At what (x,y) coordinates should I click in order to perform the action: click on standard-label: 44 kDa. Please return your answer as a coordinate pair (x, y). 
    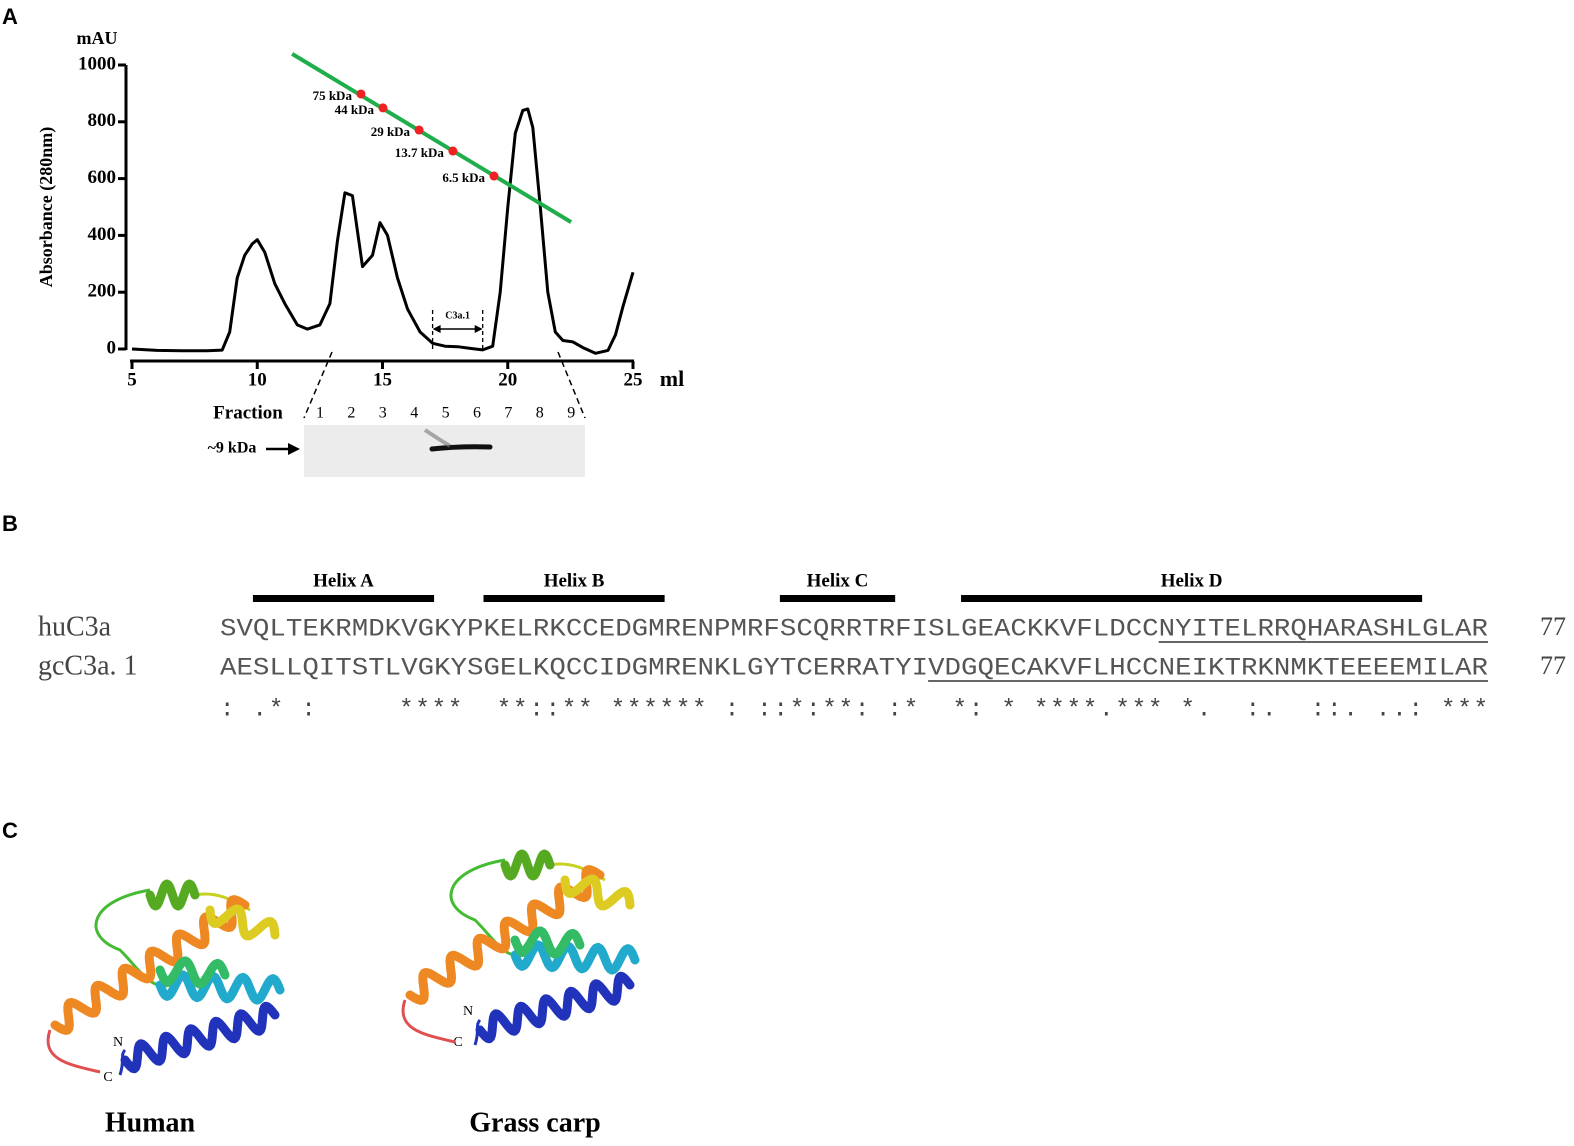
    Looking at the image, I should click on (355, 109).